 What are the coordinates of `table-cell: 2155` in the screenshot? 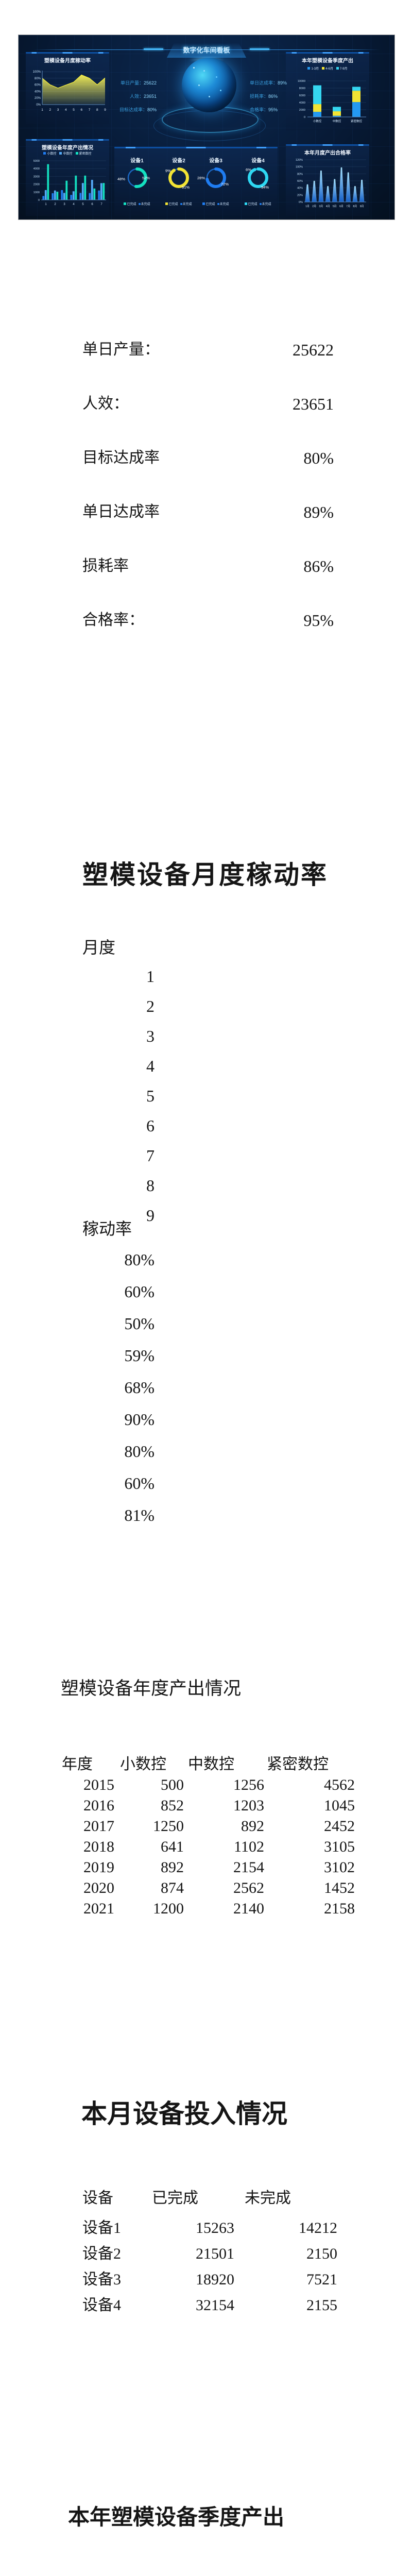 It's located at (322, 2305).